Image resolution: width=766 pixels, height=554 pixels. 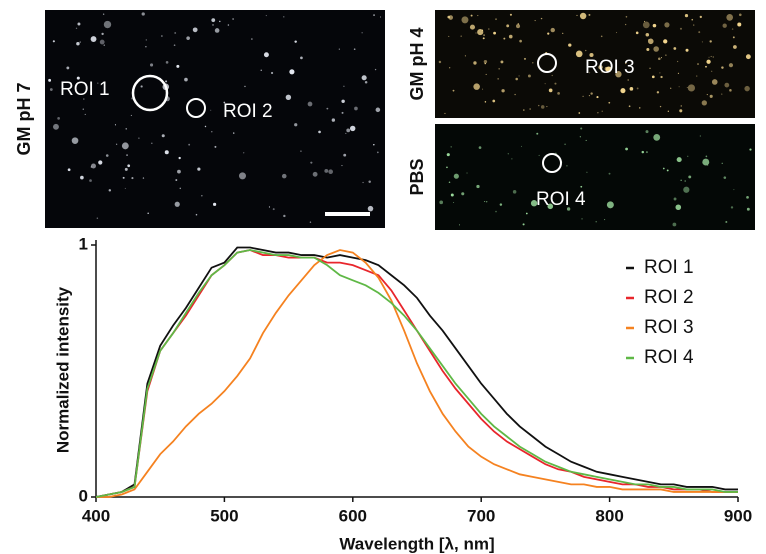 I want to click on x-tick-label: 800, so click(x=609, y=515).